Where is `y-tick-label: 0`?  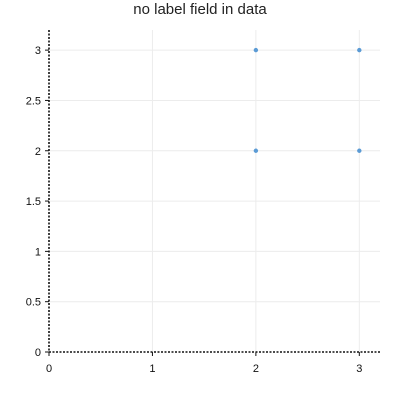
y-tick-label: 0 is located at coordinates (38, 353).